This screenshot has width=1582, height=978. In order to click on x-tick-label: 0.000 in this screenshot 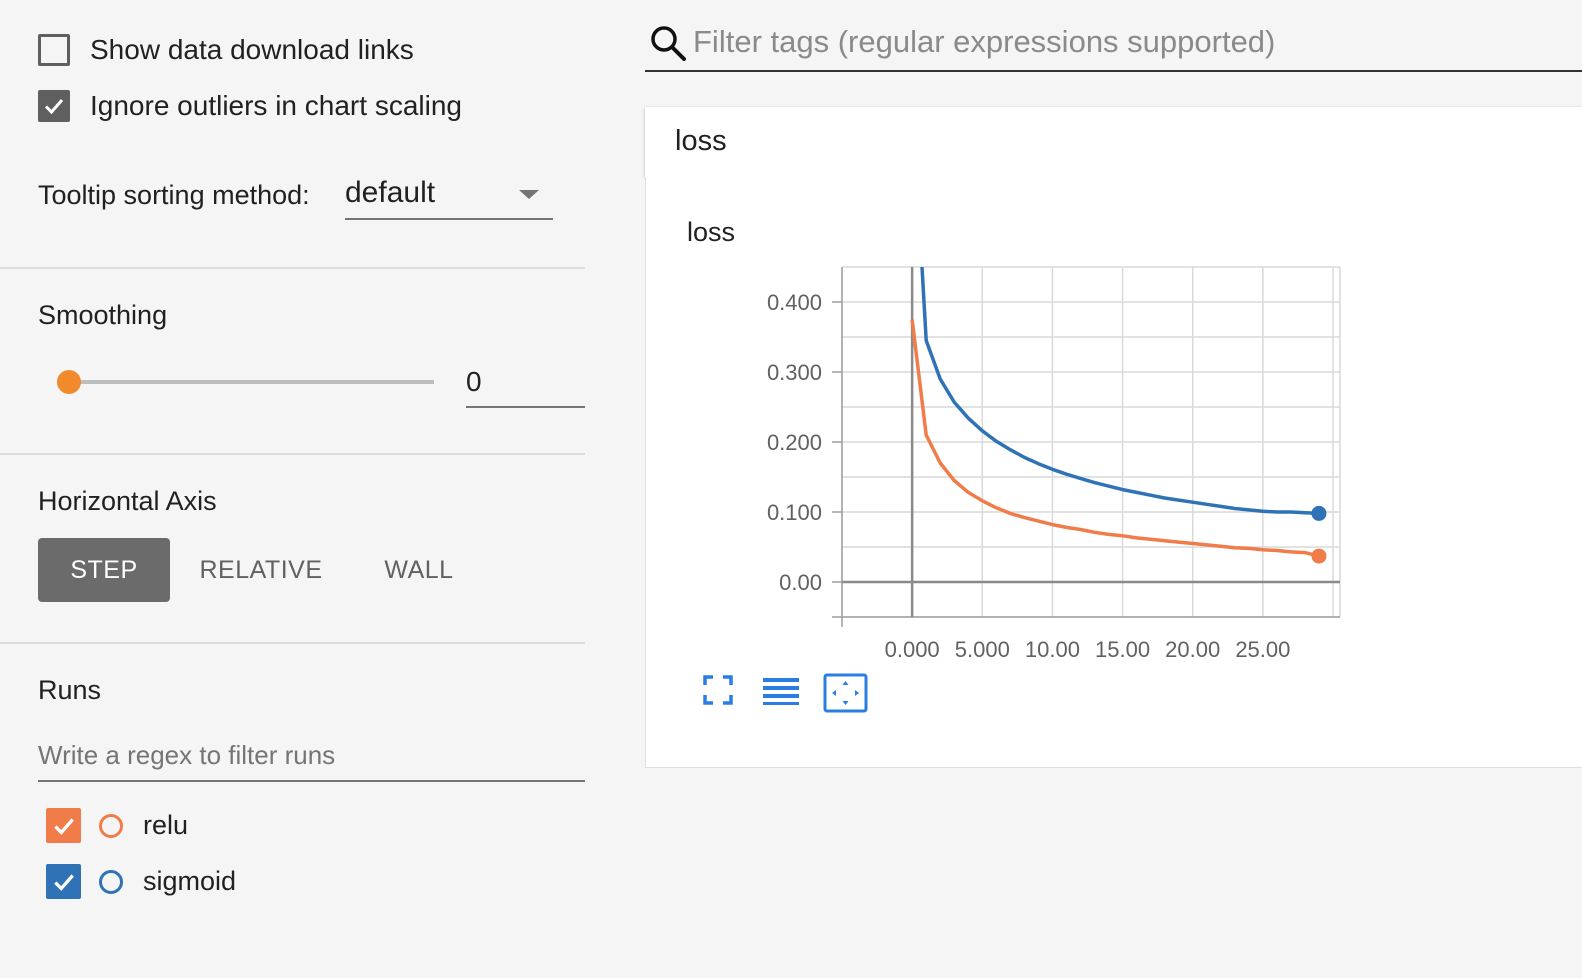, I will do `click(912, 649)`.